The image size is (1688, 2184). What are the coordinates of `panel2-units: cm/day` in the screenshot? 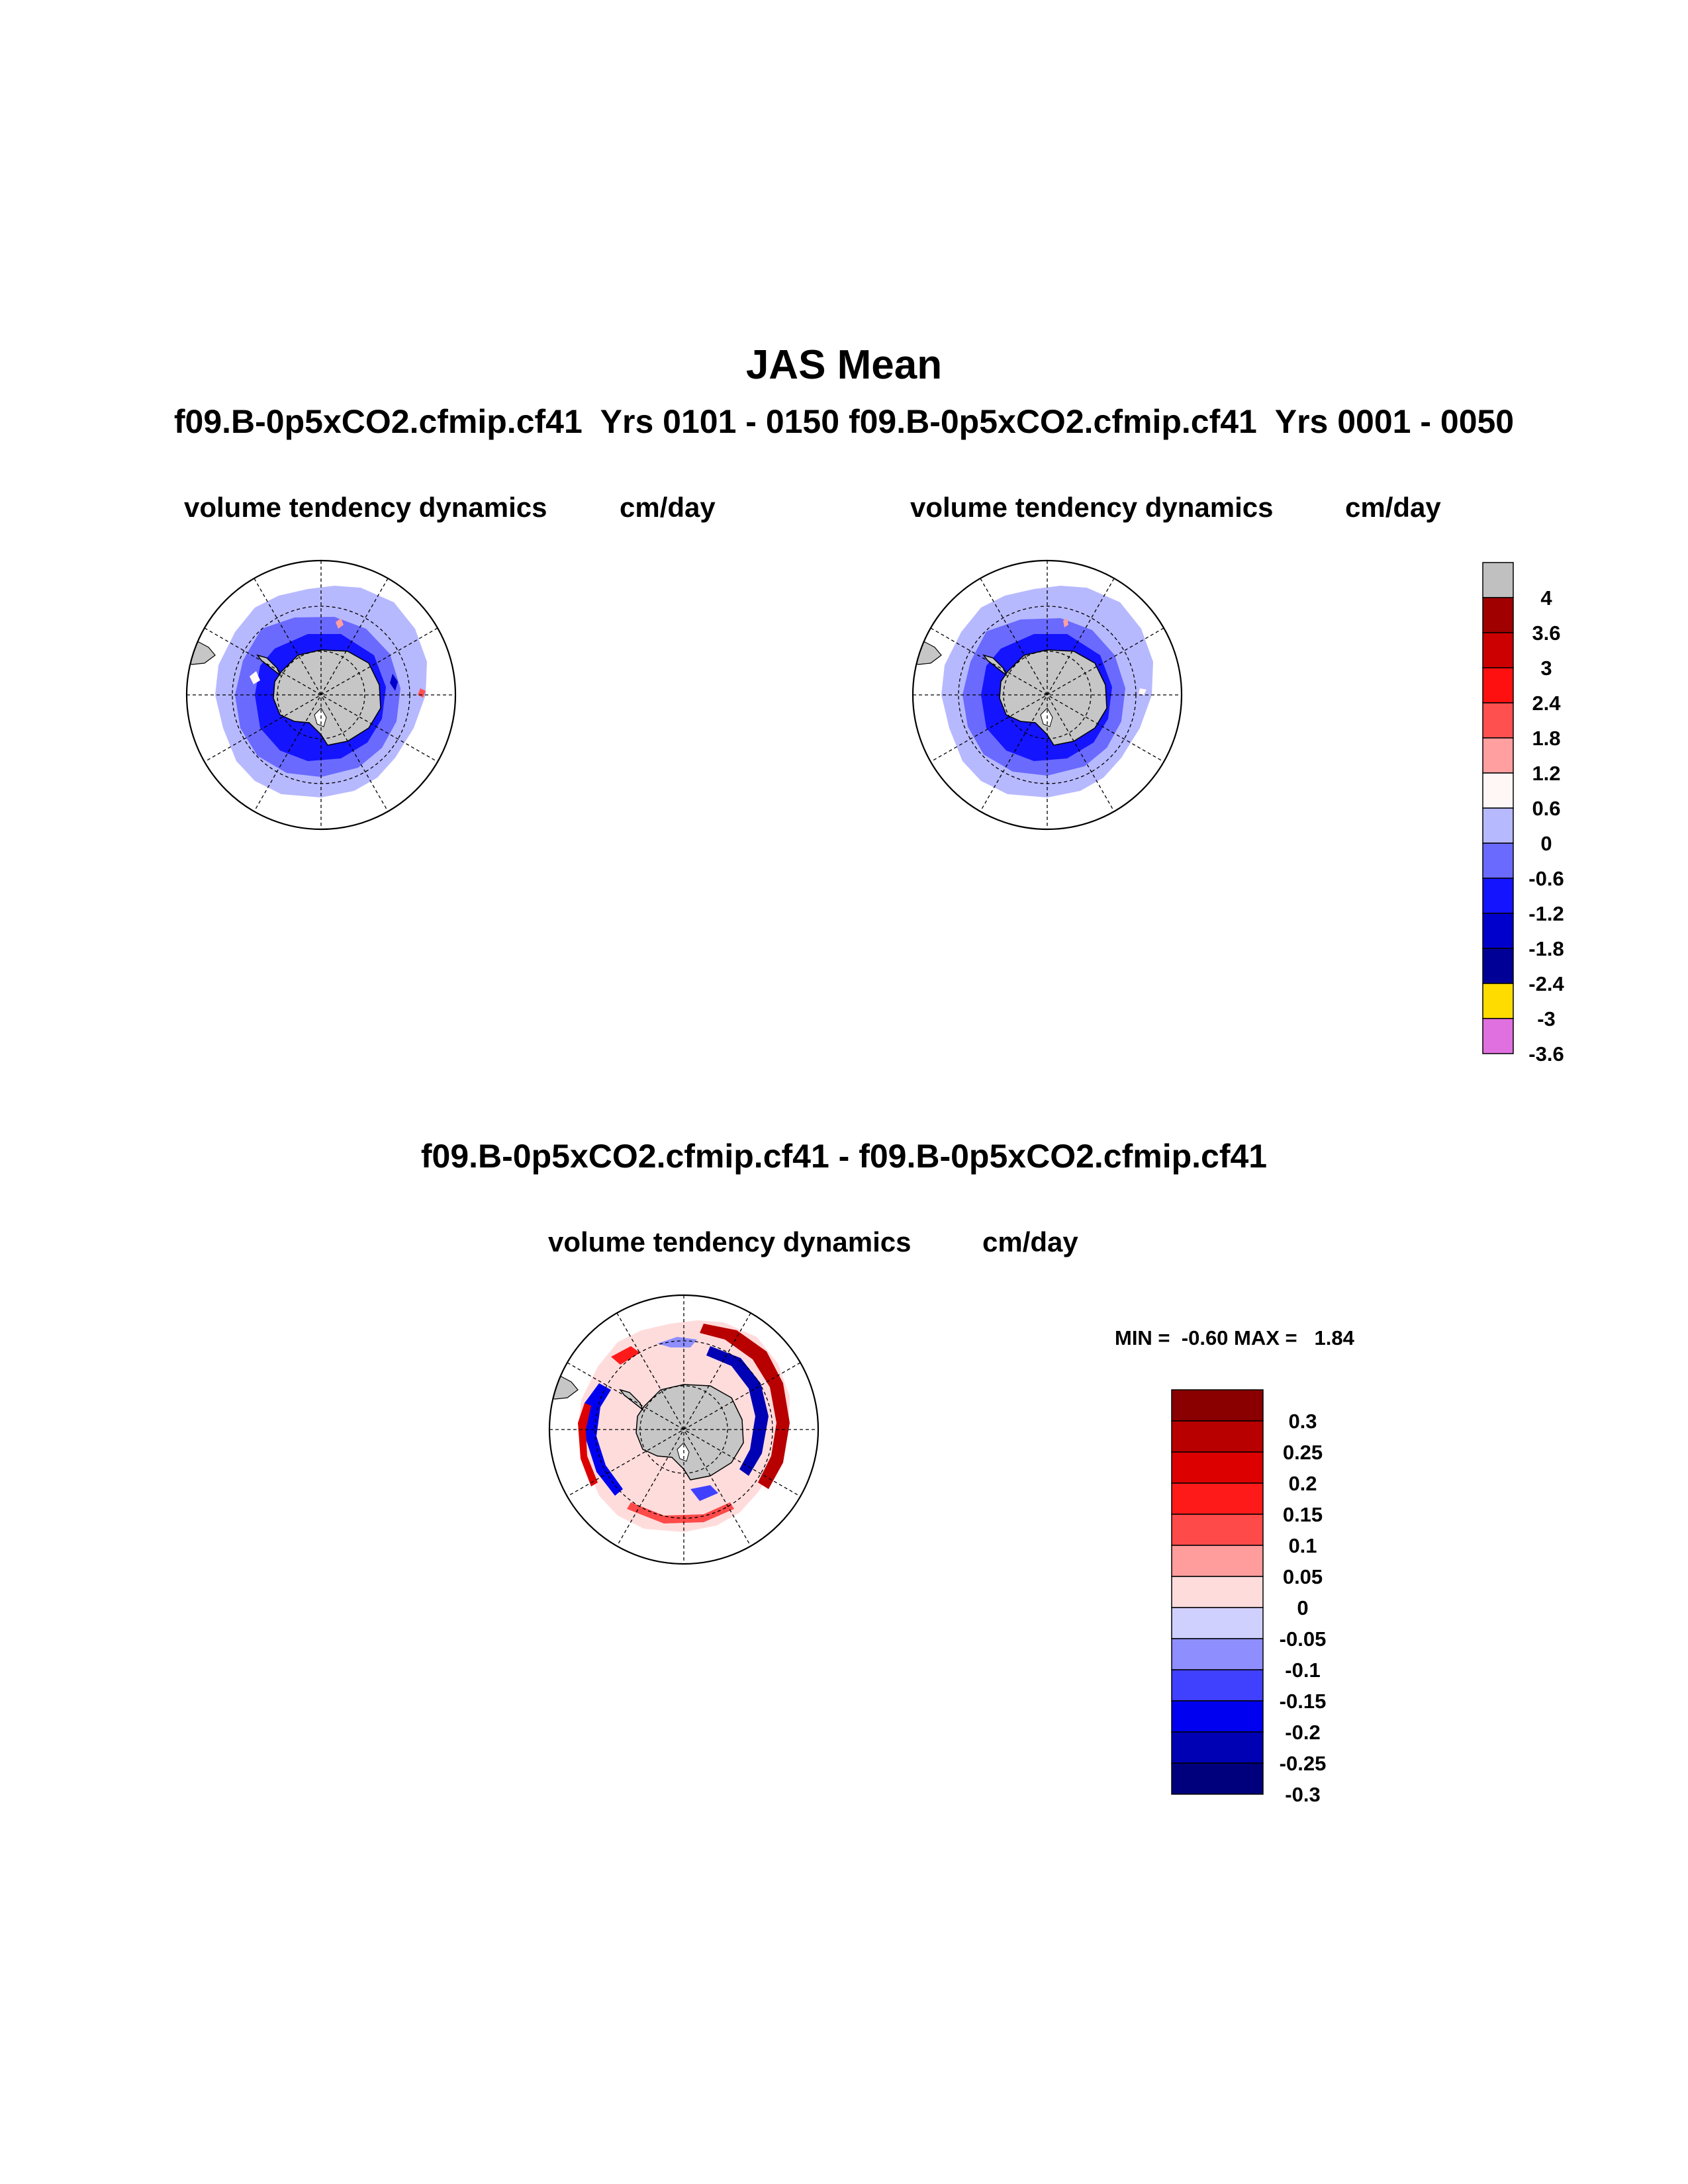 It's located at (1393, 508).